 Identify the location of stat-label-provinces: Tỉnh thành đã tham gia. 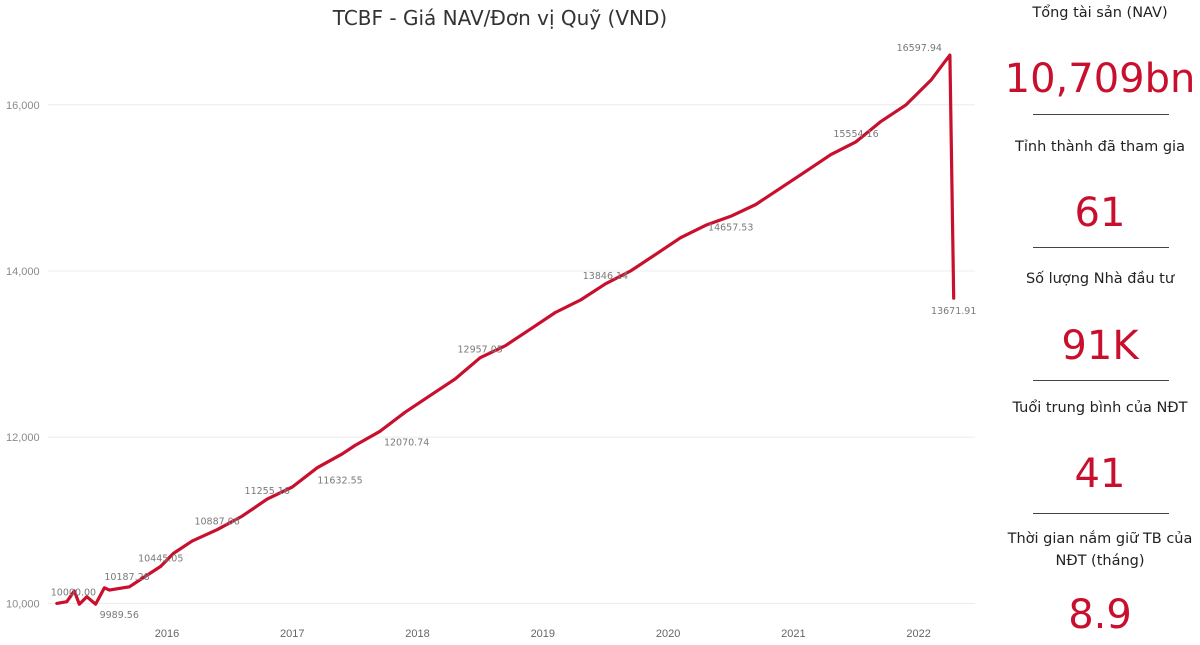
(1100, 147).